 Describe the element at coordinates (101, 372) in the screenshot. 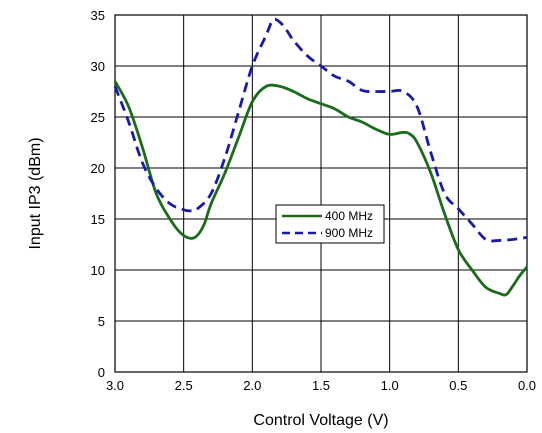

I see `y-tick-label: 0` at that location.